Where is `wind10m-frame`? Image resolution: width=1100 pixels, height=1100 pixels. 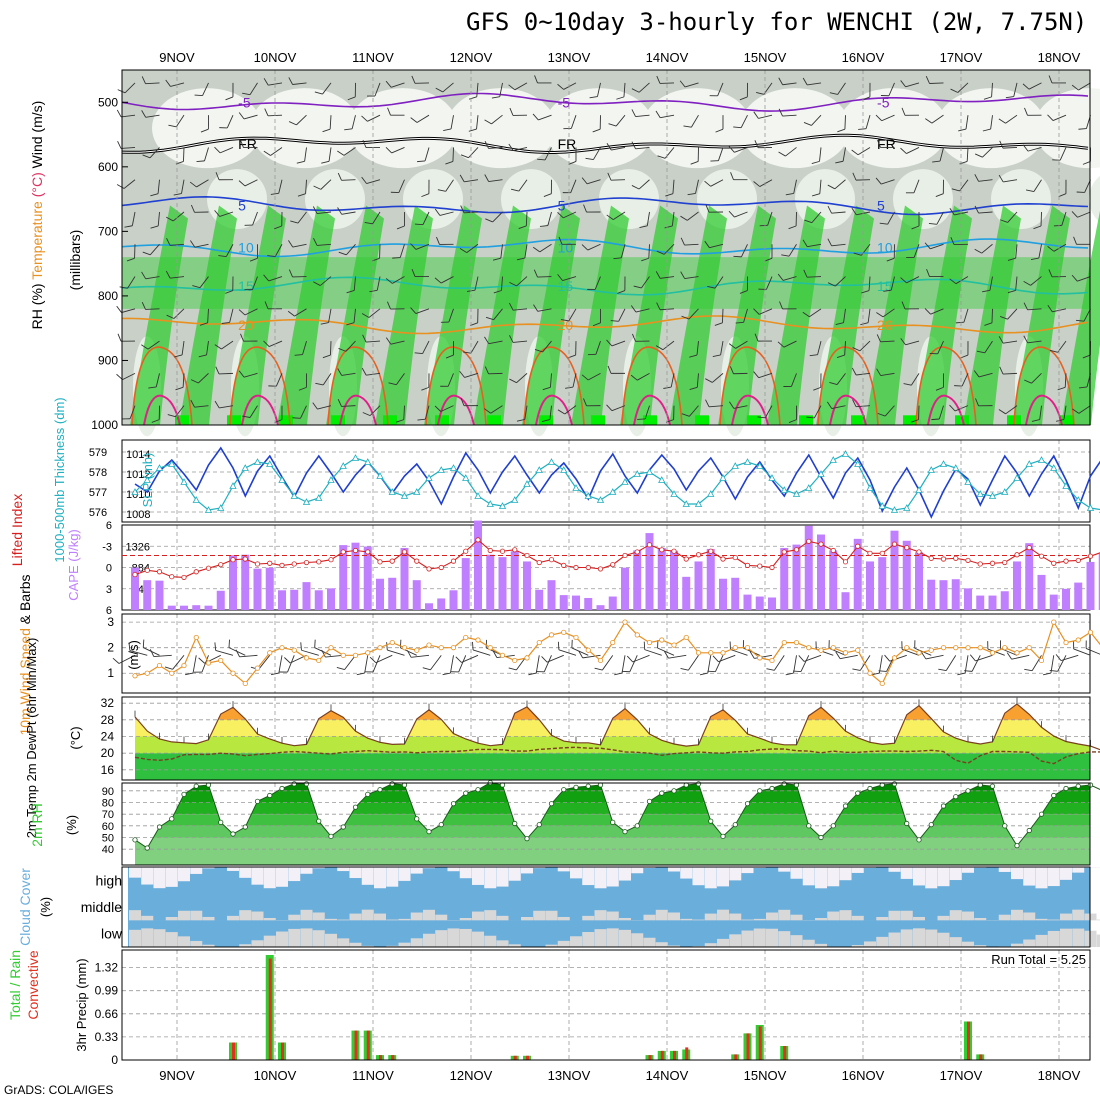 wind10m-frame is located at coordinates (606, 653).